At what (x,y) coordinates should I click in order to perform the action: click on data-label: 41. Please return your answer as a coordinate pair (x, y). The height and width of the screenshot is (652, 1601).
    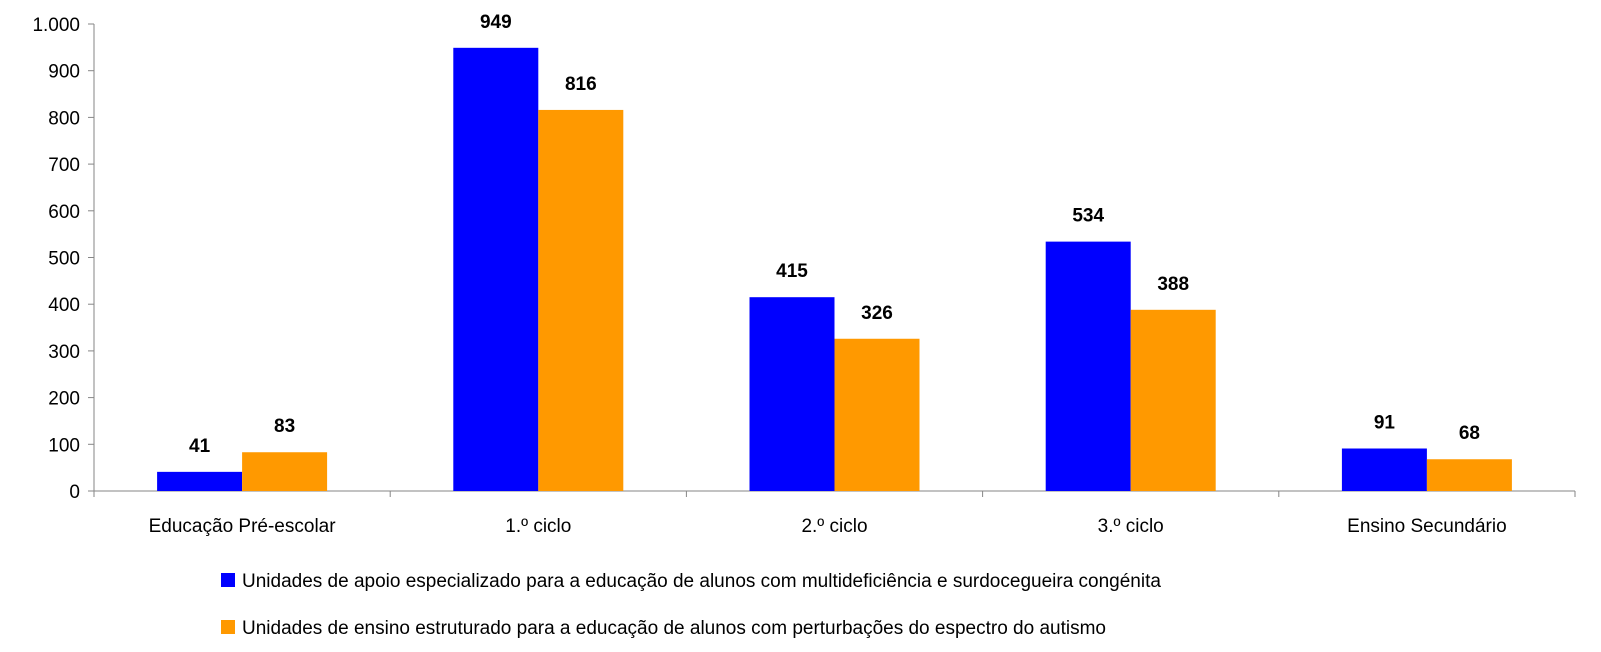
    Looking at the image, I should click on (200, 446).